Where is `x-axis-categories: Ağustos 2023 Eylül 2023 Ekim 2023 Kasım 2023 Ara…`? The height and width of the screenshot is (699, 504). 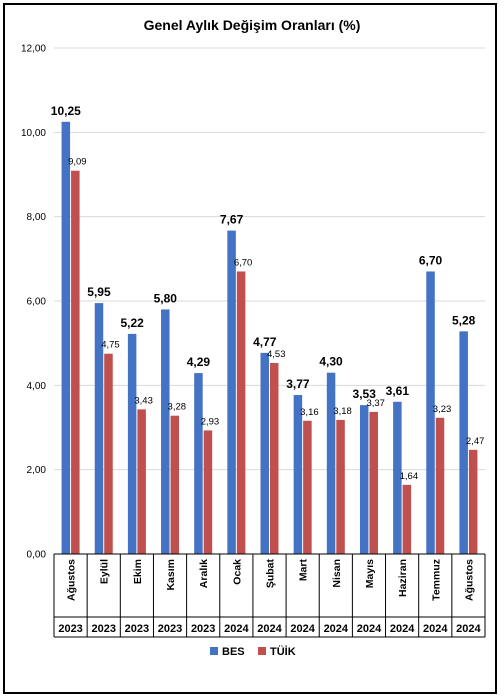 x-axis-categories: Ağustos 2023 Eylül 2023 Ekim 2023 Kasım 2023 Ara… is located at coordinates (269, 595).